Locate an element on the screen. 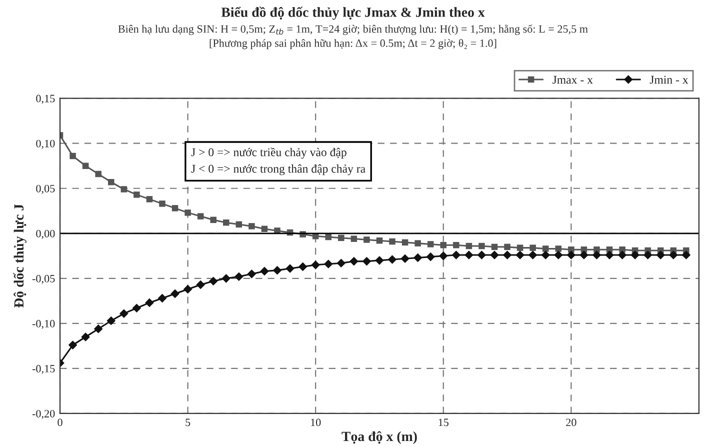 The width and height of the screenshot is (706, 447). y-tick-label: -0,15 is located at coordinates (43, 369).